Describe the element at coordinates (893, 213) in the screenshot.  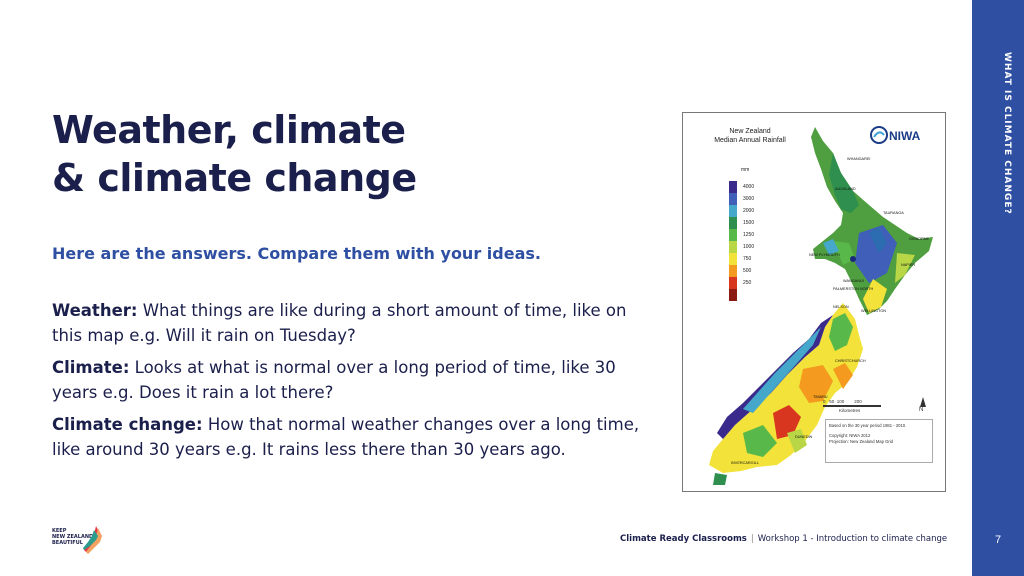
I see `town-label: TAURANGA` at that location.